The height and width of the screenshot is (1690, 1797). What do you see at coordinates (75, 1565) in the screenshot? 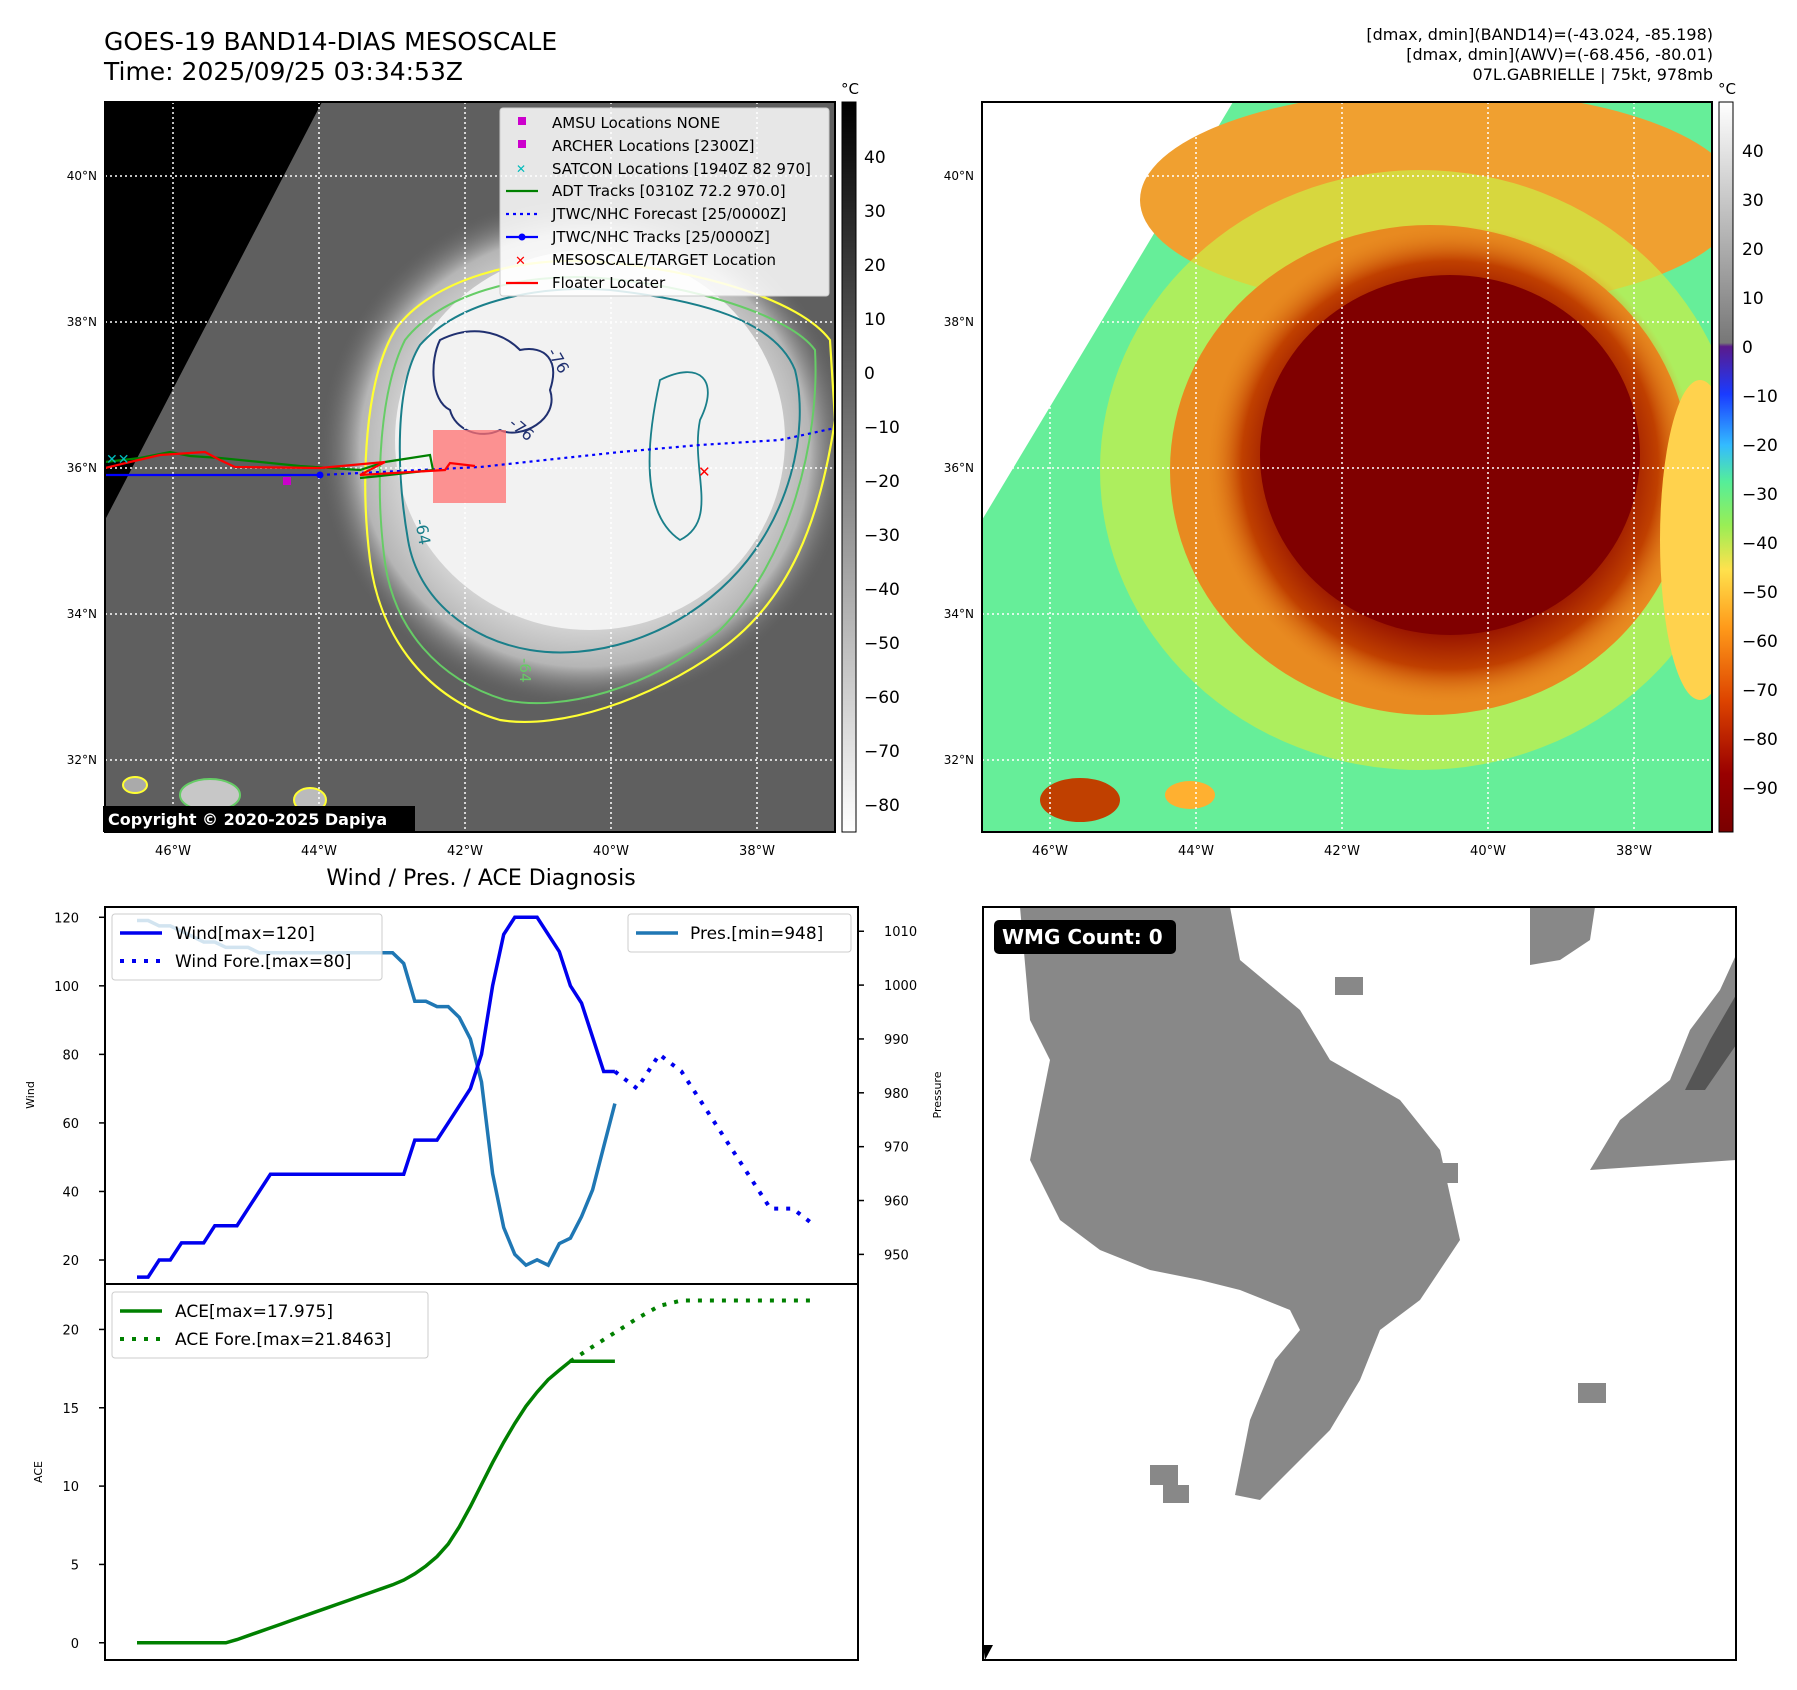
I see `ace-axis-tick-label: 5` at bounding box center [75, 1565].